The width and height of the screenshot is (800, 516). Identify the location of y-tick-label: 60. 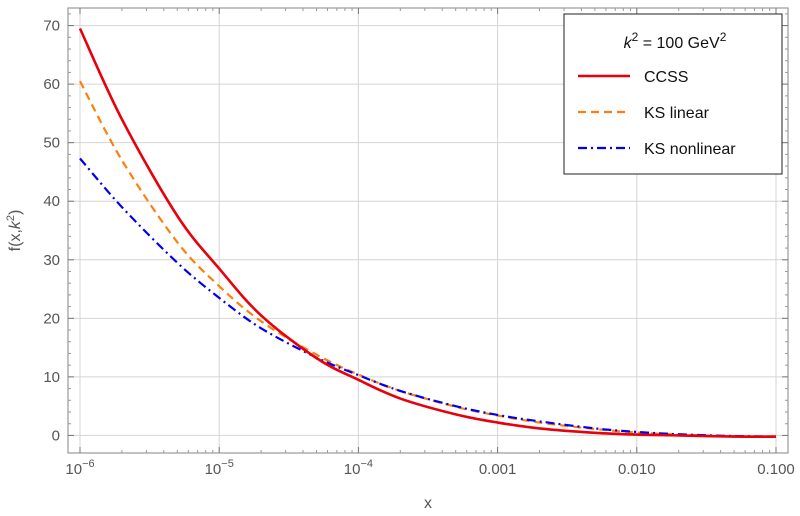
(51, 84).